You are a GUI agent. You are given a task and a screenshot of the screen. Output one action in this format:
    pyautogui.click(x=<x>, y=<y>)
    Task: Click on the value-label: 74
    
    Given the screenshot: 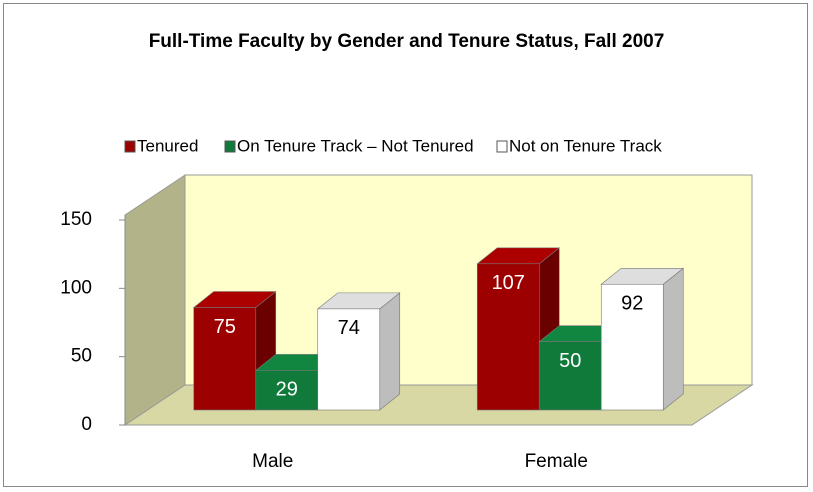 What is the action you would take?
    pyautogui.click(x=349, y=328)
    